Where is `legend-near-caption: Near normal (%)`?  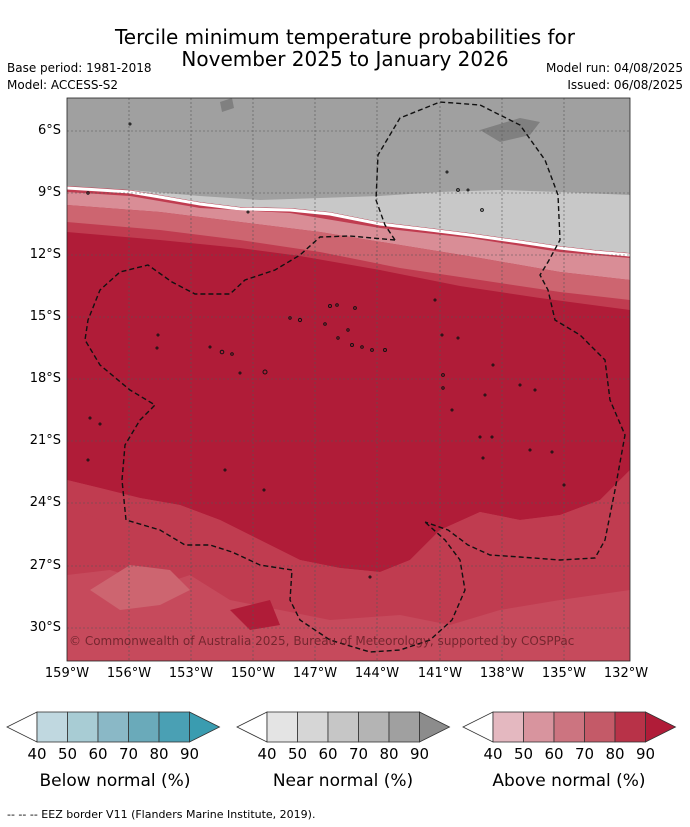
legend-near-caption: Near normal (%) is located at coordinates (343, 781).